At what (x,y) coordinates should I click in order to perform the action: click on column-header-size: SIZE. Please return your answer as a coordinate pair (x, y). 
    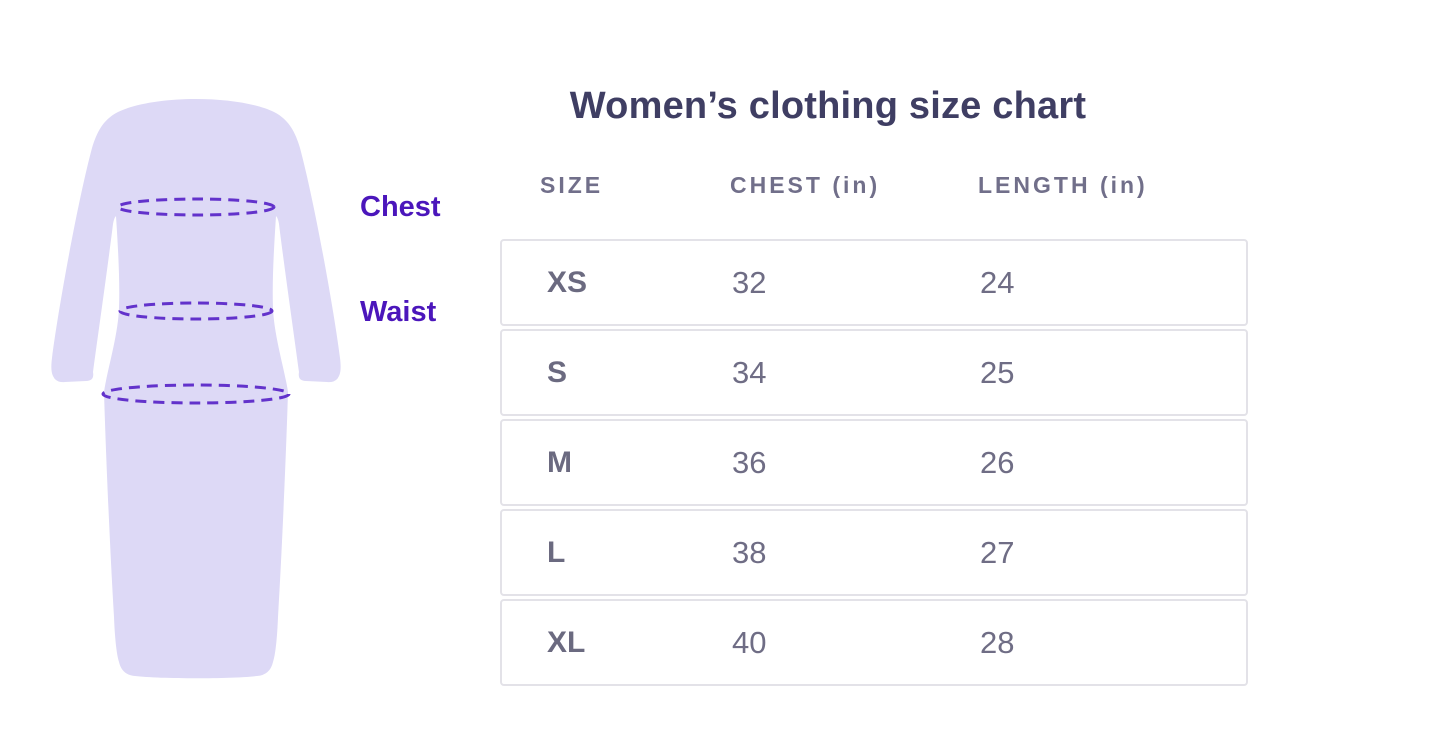
    Looking at the image, I should click on (572, 185).